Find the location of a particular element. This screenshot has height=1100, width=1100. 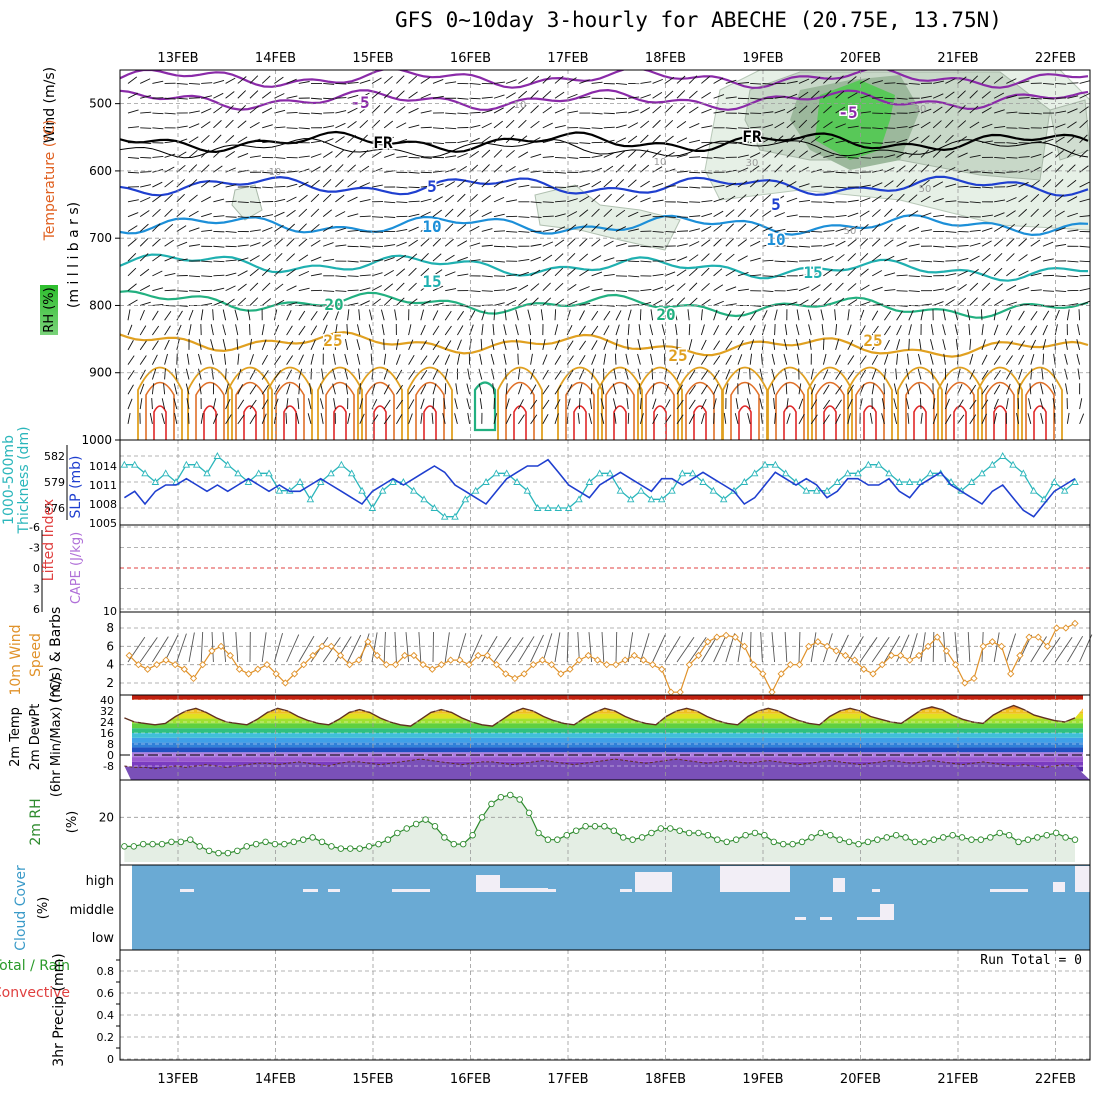

isotherm-label: 20 is located at coordinates (333, 304).